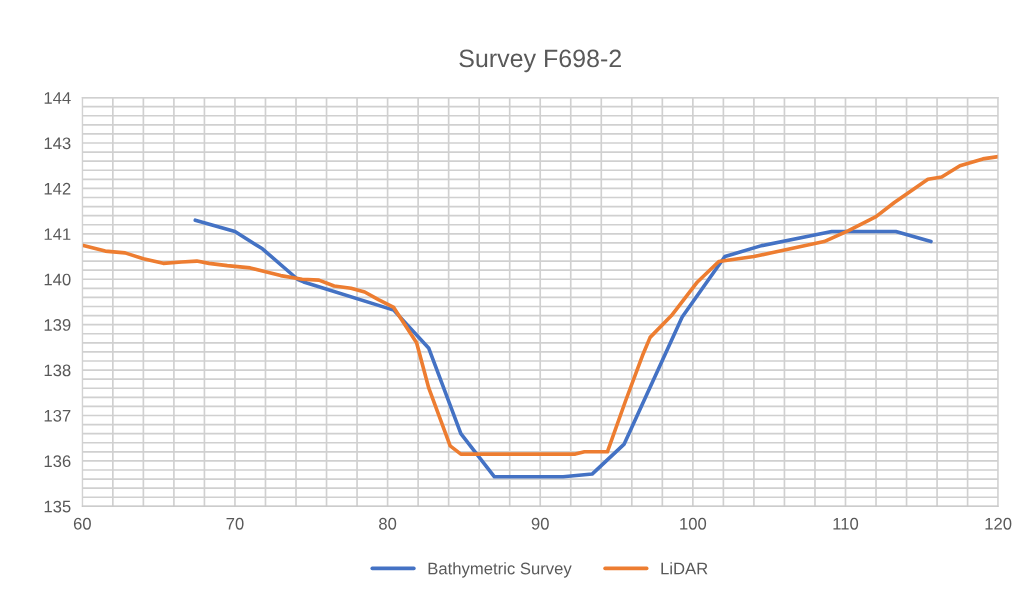  I want to click on y-tick-label: 137, so click(57, 415).